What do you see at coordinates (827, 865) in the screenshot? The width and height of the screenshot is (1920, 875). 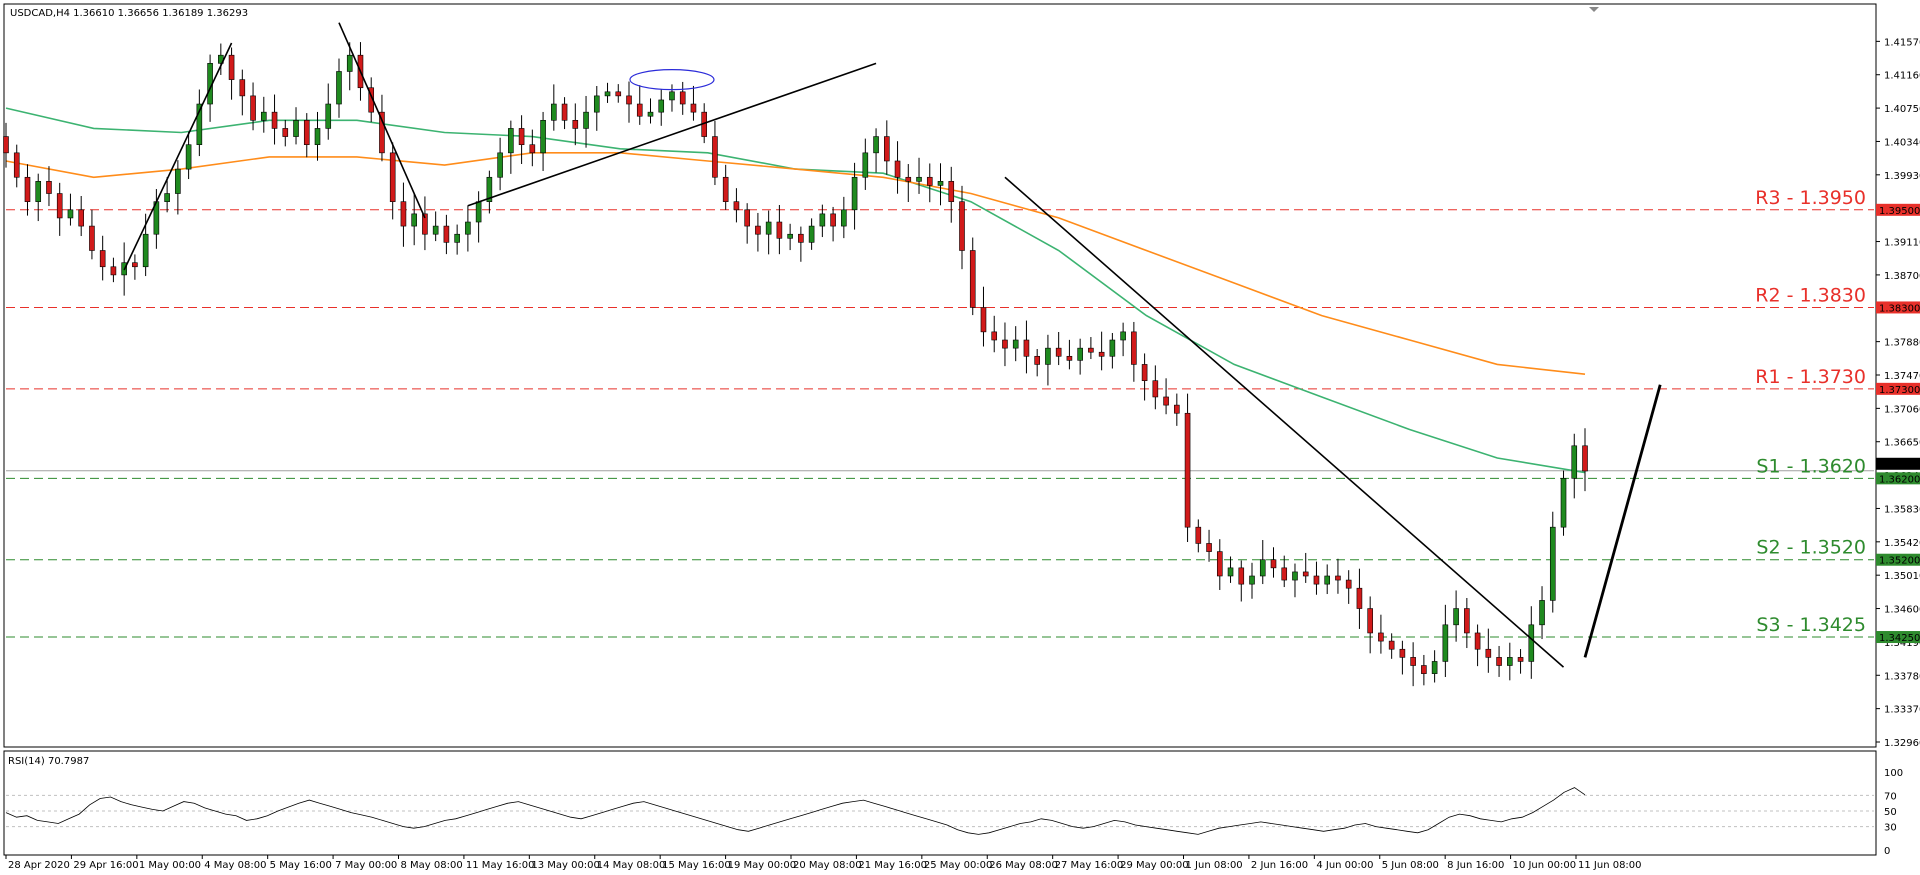 I see `time-tick-label: 20 May 08:00` at bounding box center [827, 865].